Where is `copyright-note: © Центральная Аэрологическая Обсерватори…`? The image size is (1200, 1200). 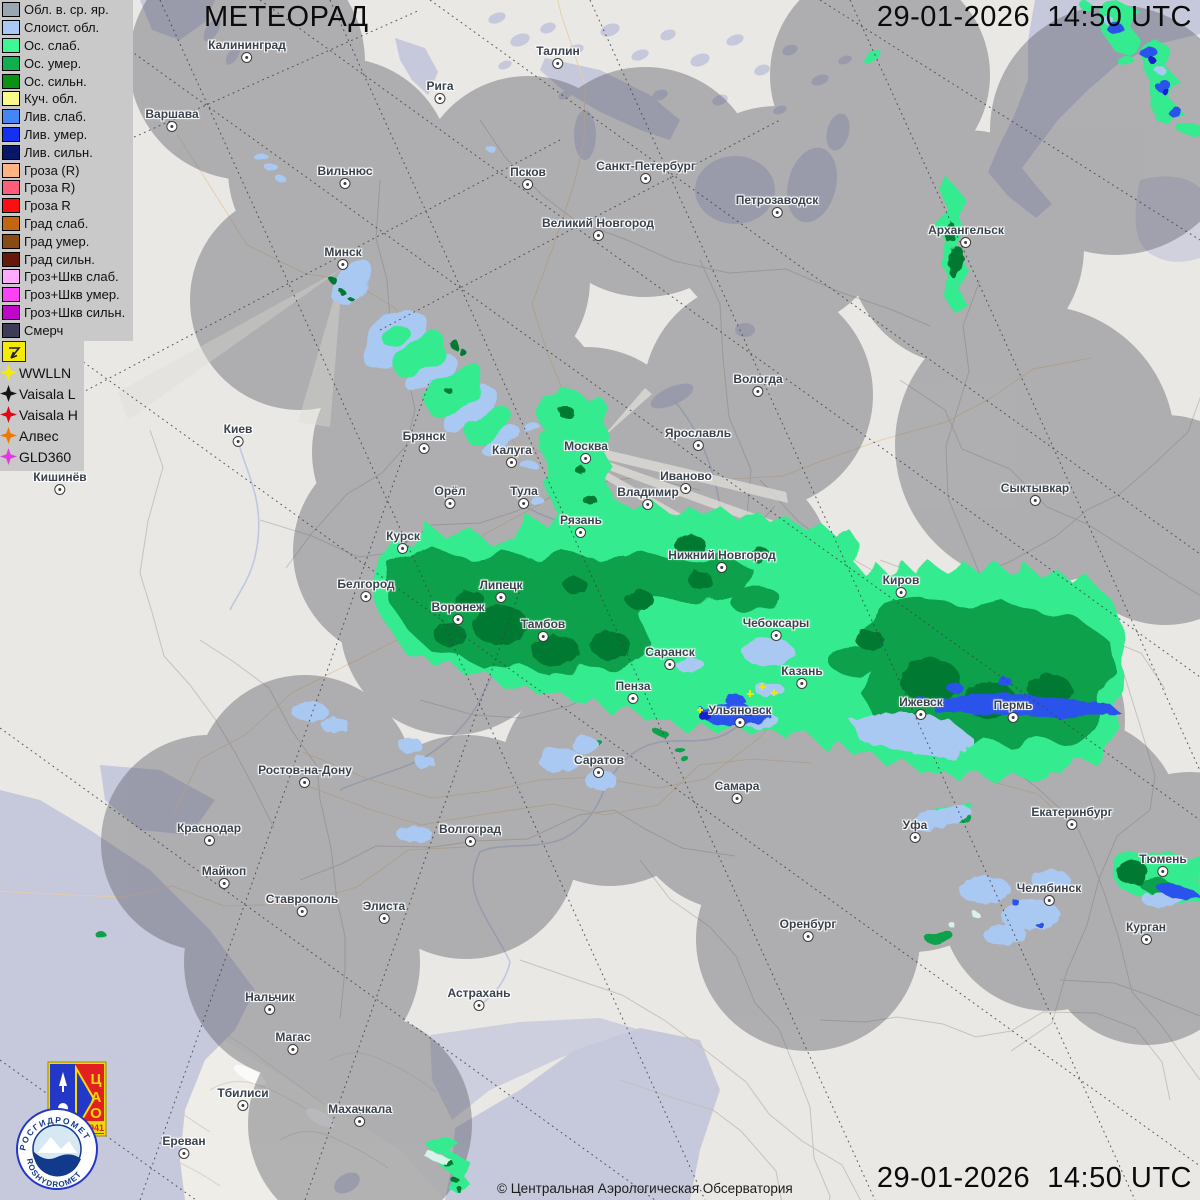
copyright-note: © Центральная Аэрологическая Обсерватори… is located at coordinates (645, 1188).